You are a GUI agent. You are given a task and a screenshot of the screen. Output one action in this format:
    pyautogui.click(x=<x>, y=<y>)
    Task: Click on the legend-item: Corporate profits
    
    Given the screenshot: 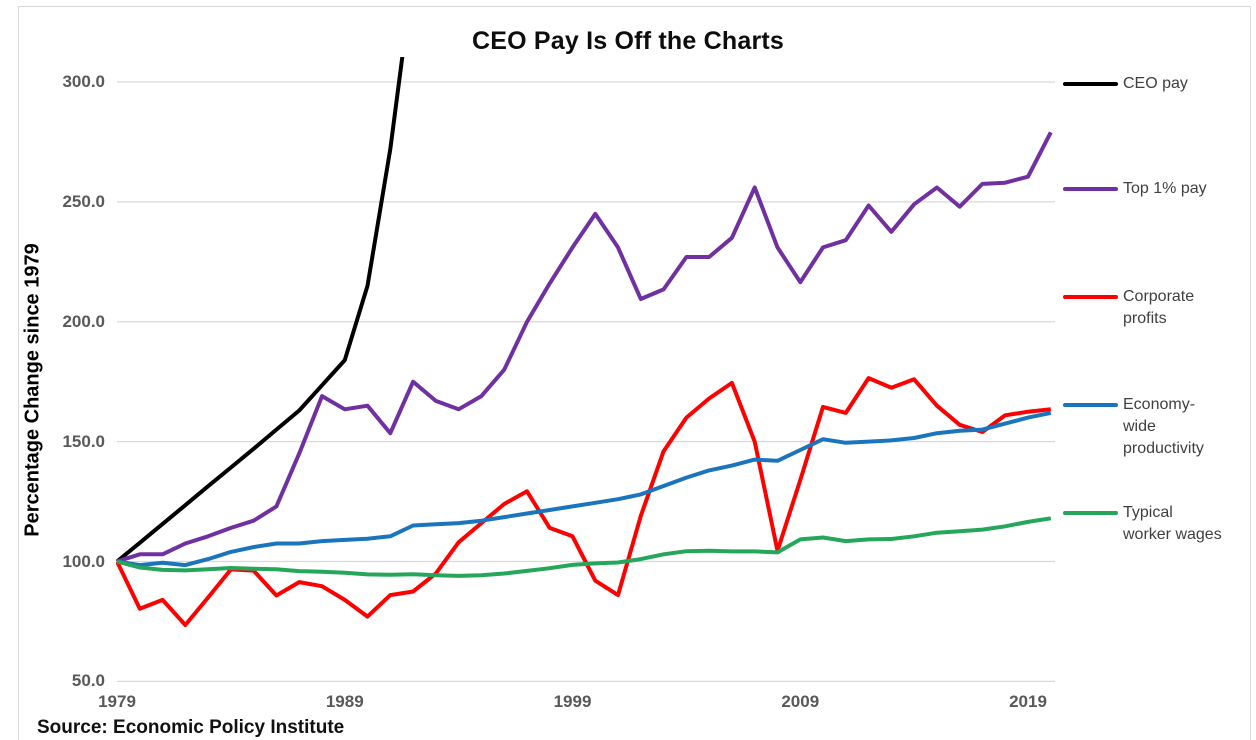 What is the action you would take?
    pyautogui.click(x=1128, y=308)
    